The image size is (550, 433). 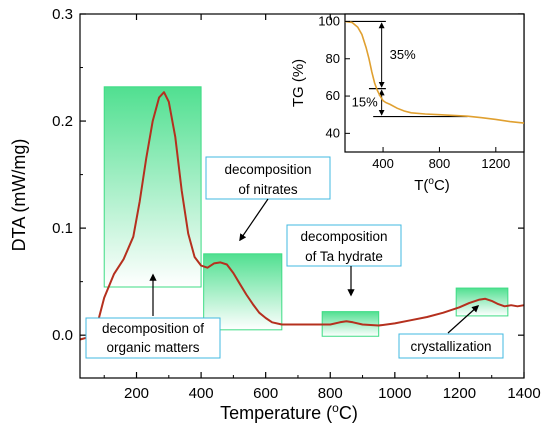 What do you see at coordinates (394, 393) in the screenshot?
I see `x-tick-label: 1000` at bounding box center [394, 393].